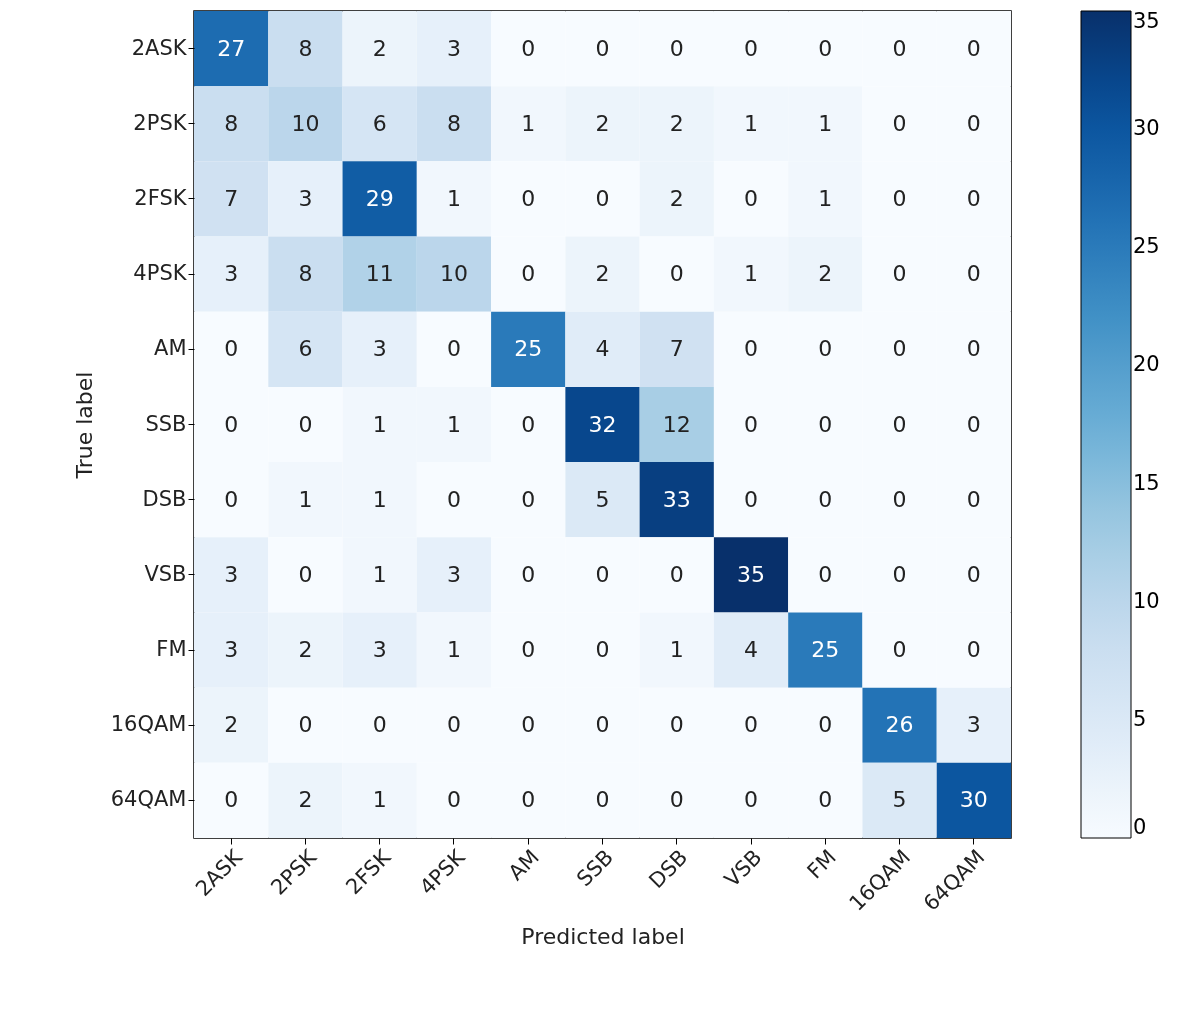  What do you see at coordinates (1140, 827) in the screenshot?
I see `color-bar-label: 0` at bounding box center [1140, 827].